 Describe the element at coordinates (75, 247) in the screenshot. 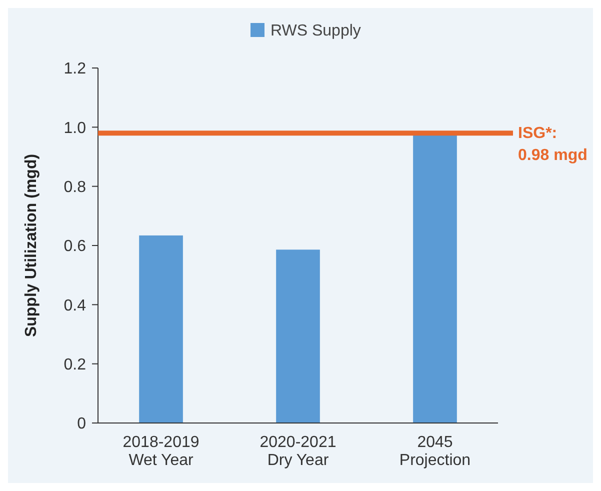

I see `y-tick-label: 0.6` at that location.